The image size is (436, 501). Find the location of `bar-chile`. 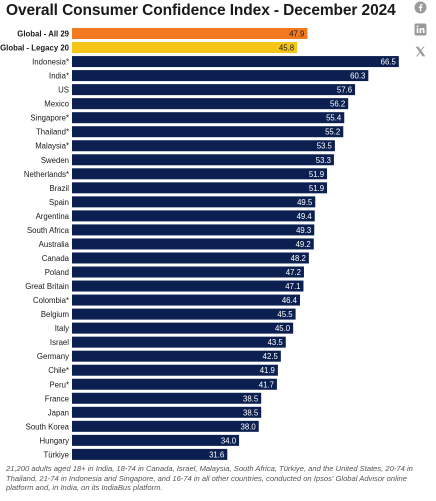

bar-chile is located at coordinates (175, 370).